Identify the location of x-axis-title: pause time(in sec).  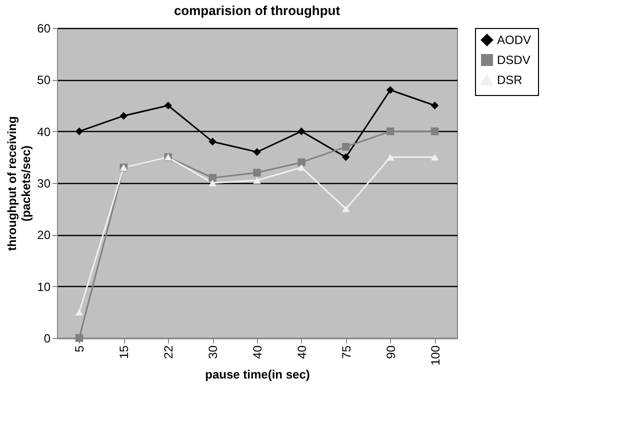
(257, 375).